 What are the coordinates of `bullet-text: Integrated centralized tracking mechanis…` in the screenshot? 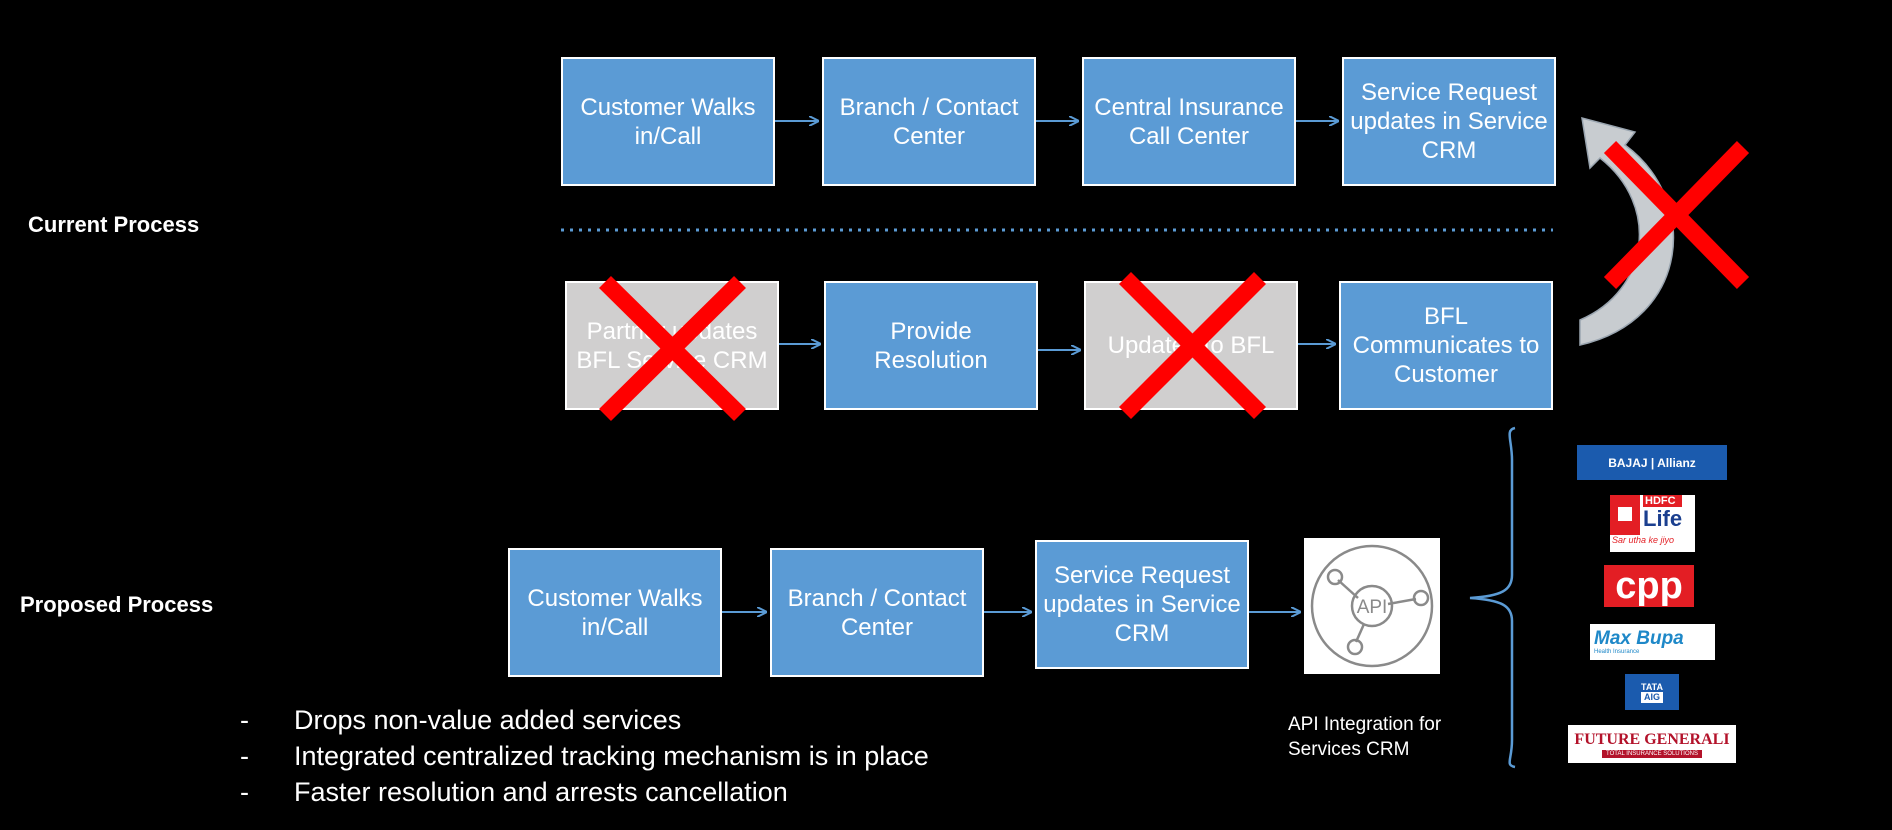 It's located at (611, 756).